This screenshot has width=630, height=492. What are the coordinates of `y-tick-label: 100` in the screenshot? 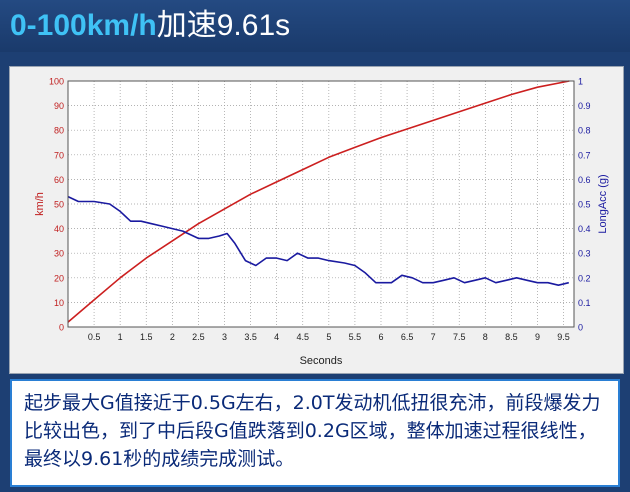 It's located at (56, 82).